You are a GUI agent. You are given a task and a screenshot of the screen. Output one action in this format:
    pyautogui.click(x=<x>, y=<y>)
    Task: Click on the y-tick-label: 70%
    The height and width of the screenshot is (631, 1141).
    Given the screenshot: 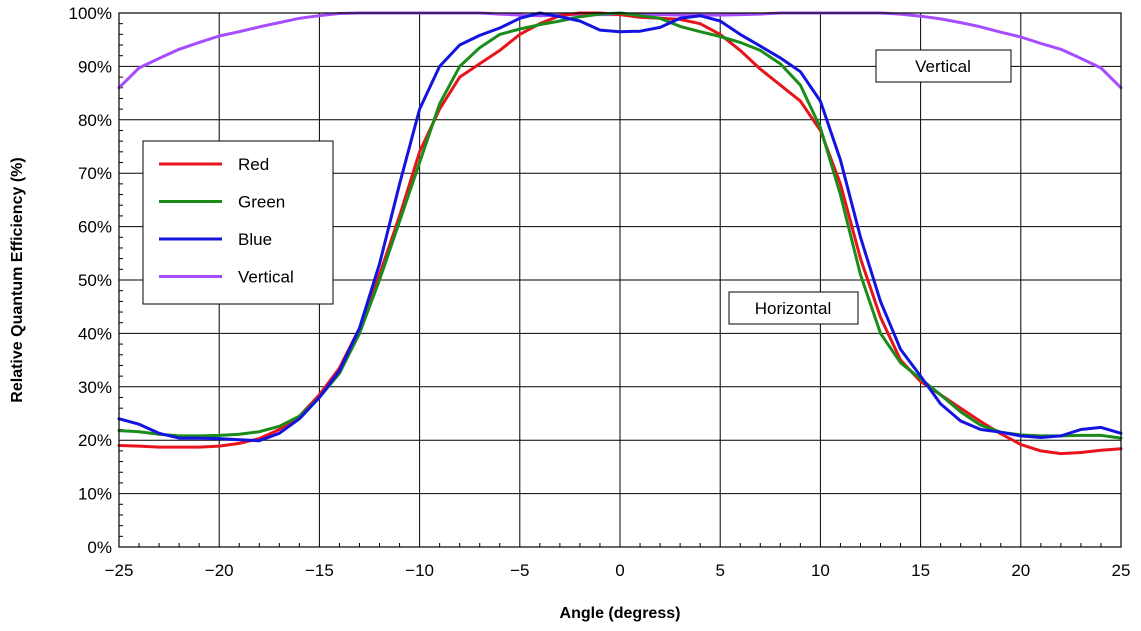 What is the action you would take?
    pyautogui.click(x=95, y=173)
    